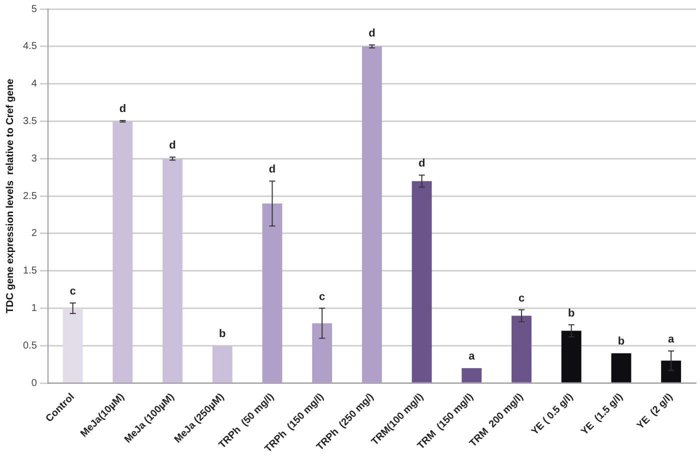  What do you see at coordinates (34, 383) in the screenshot?
I see `y-tick-label: 0` at bounding box center [34, 383].